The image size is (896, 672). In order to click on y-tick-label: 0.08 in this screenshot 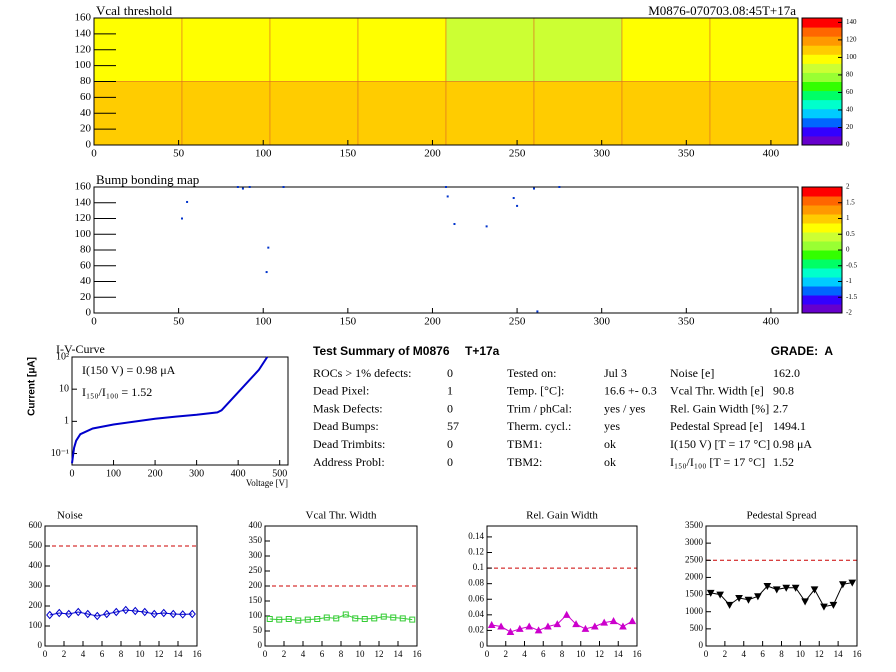, I will do `click(476, 583)`.